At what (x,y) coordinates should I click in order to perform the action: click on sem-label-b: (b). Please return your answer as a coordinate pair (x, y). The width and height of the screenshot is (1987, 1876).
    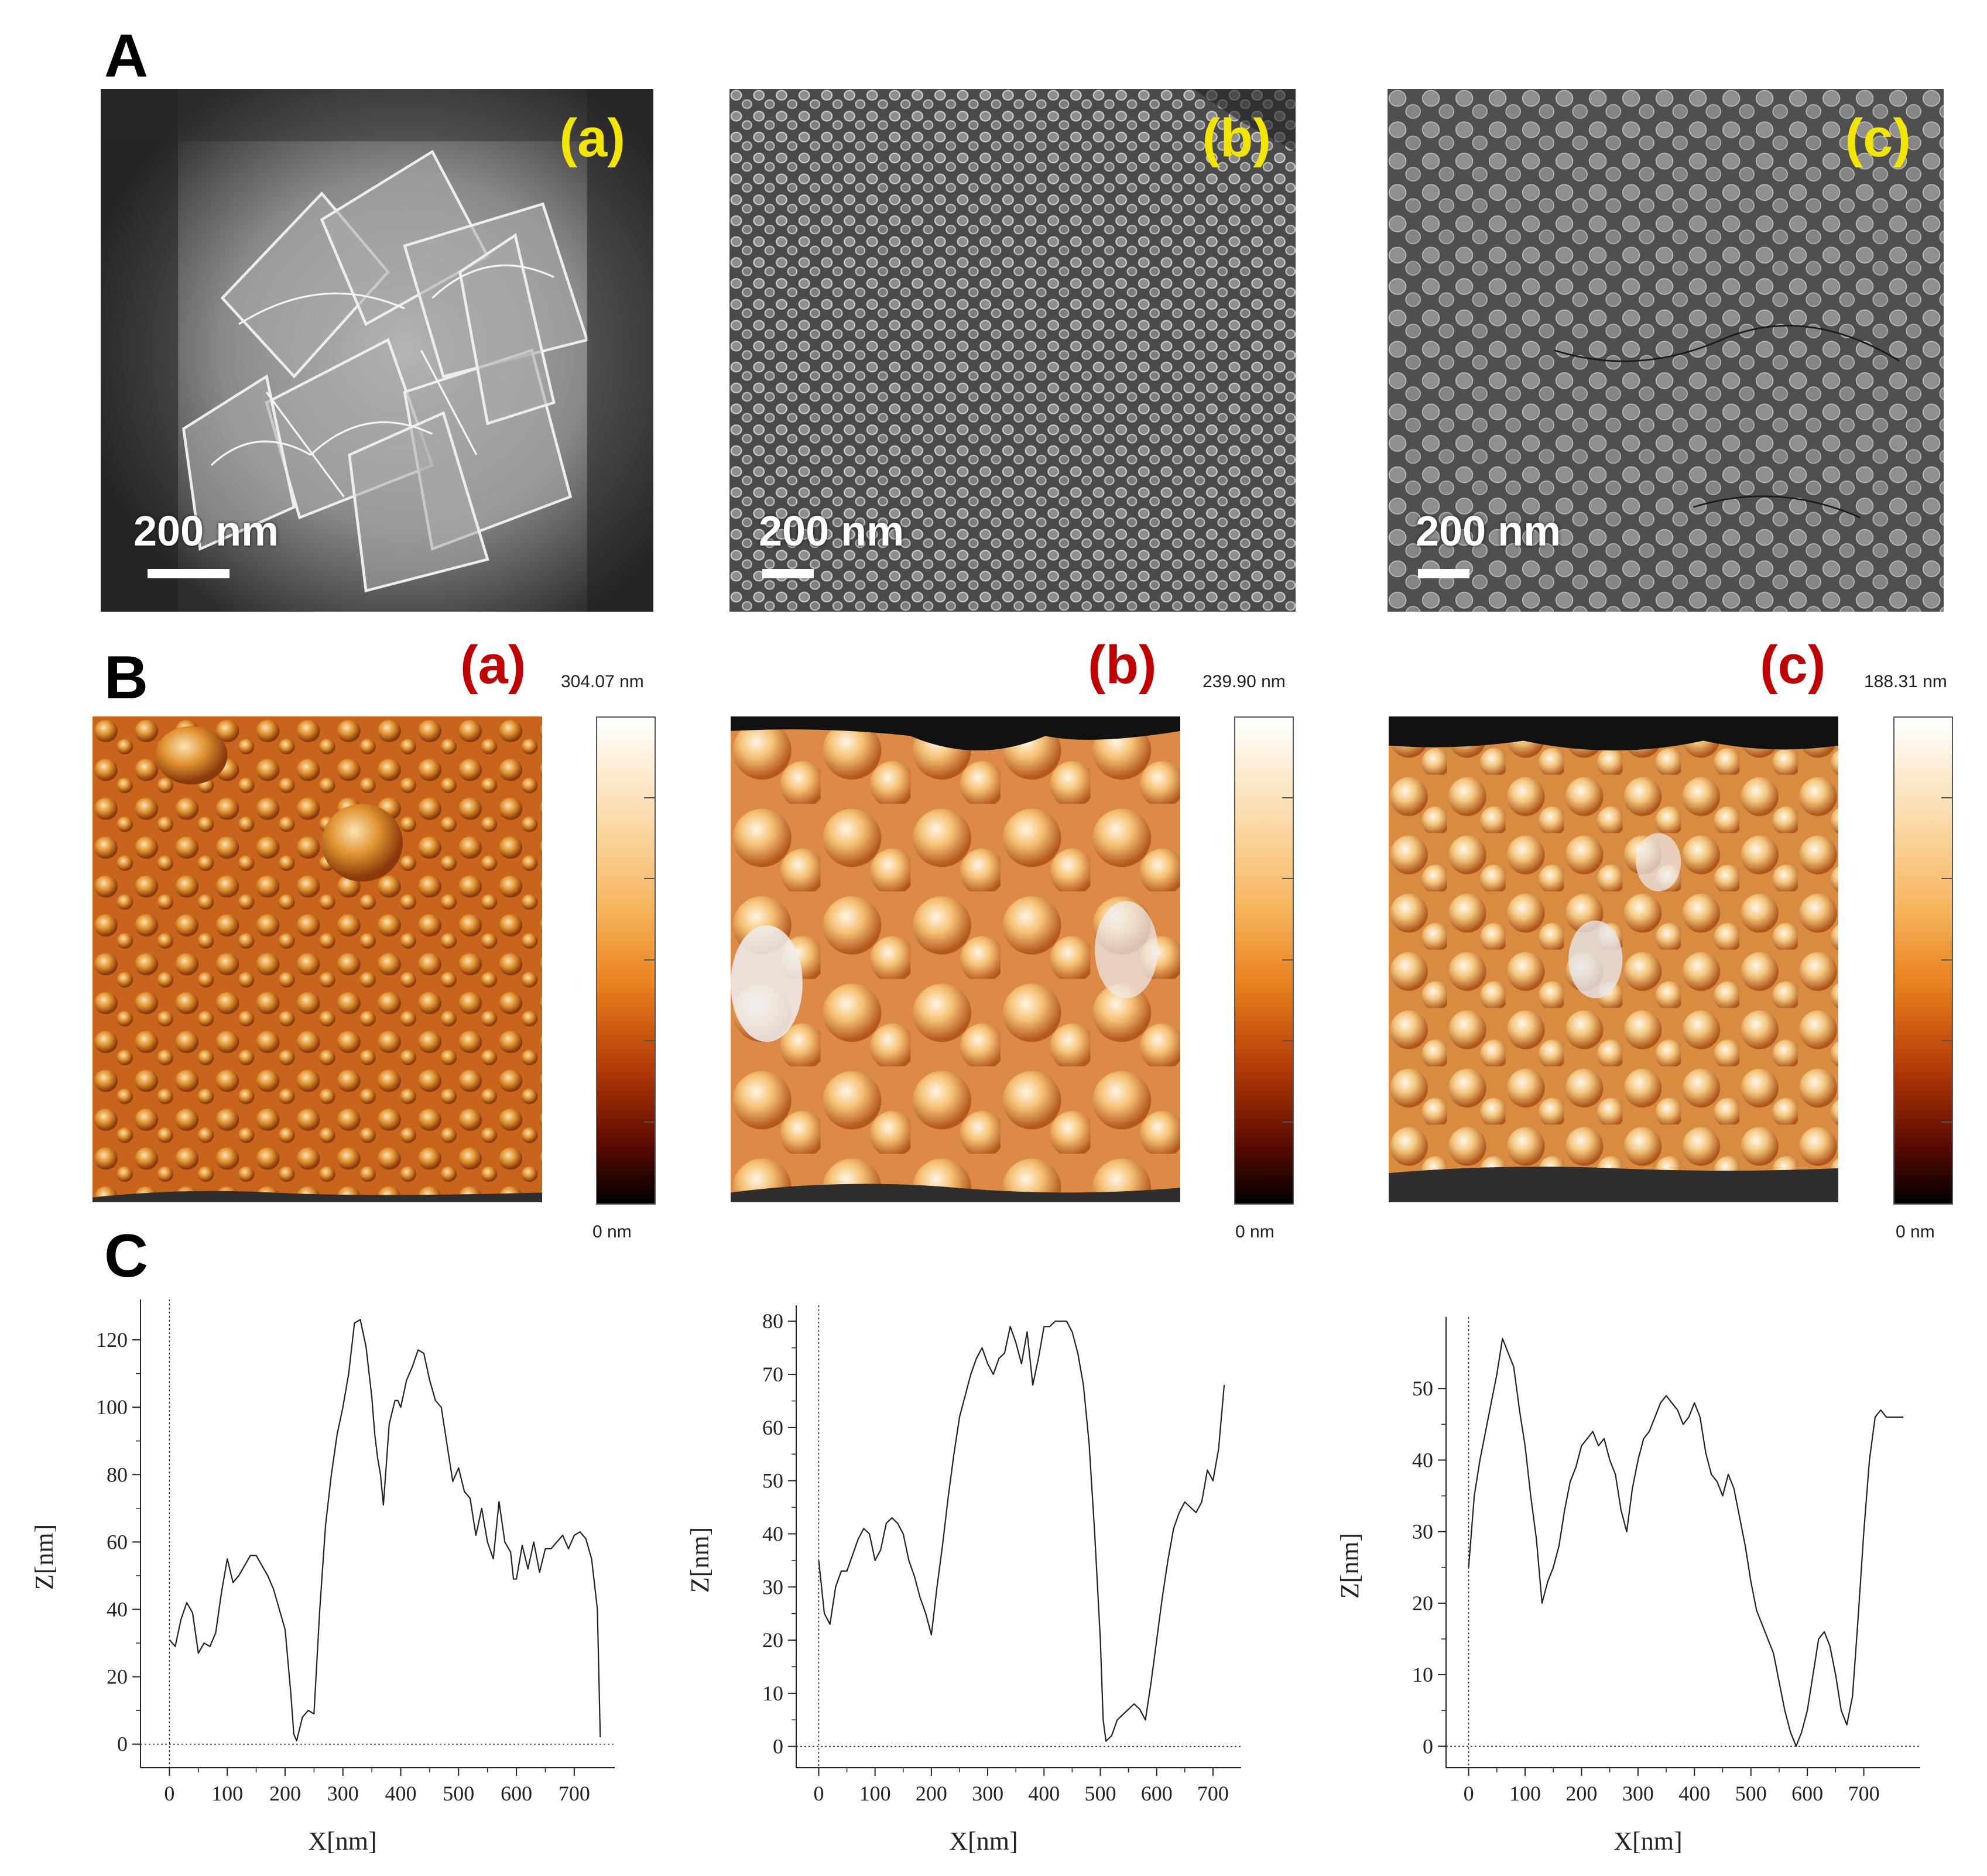
    Looking at the image, I should click on (1237, 138).